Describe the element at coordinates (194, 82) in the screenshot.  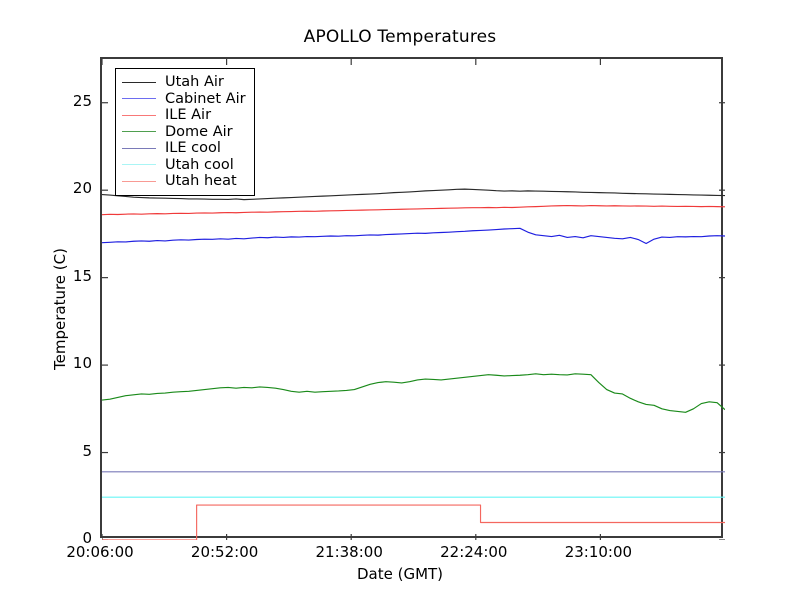
I see `legend-item-label: Utah Air` at that location.